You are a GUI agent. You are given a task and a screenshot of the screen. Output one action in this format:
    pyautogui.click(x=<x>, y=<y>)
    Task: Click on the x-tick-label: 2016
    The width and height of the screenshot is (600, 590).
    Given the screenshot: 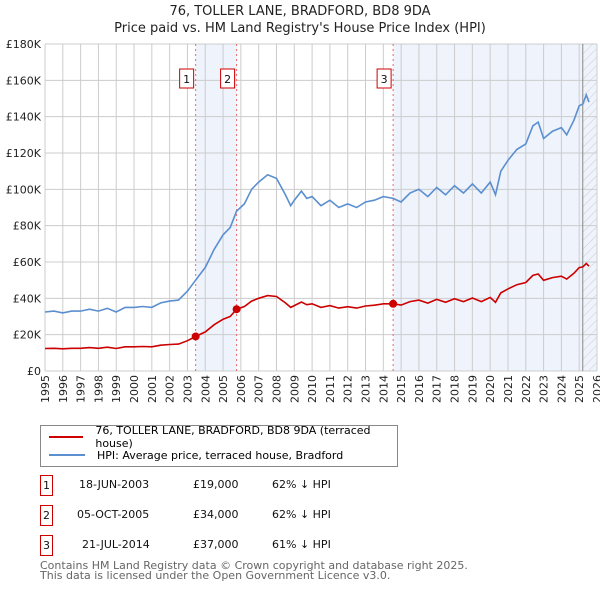 What is the action you would take?
    pyautogui.click(x=419, y=389)
    